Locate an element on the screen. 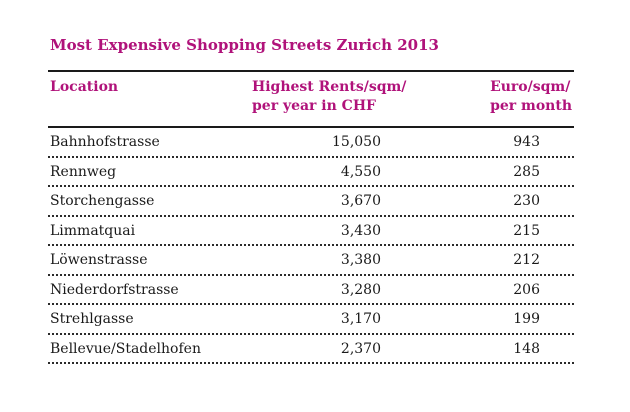  table-row: Limmatquai 3,430 215 is located at coordinates (311, 231).